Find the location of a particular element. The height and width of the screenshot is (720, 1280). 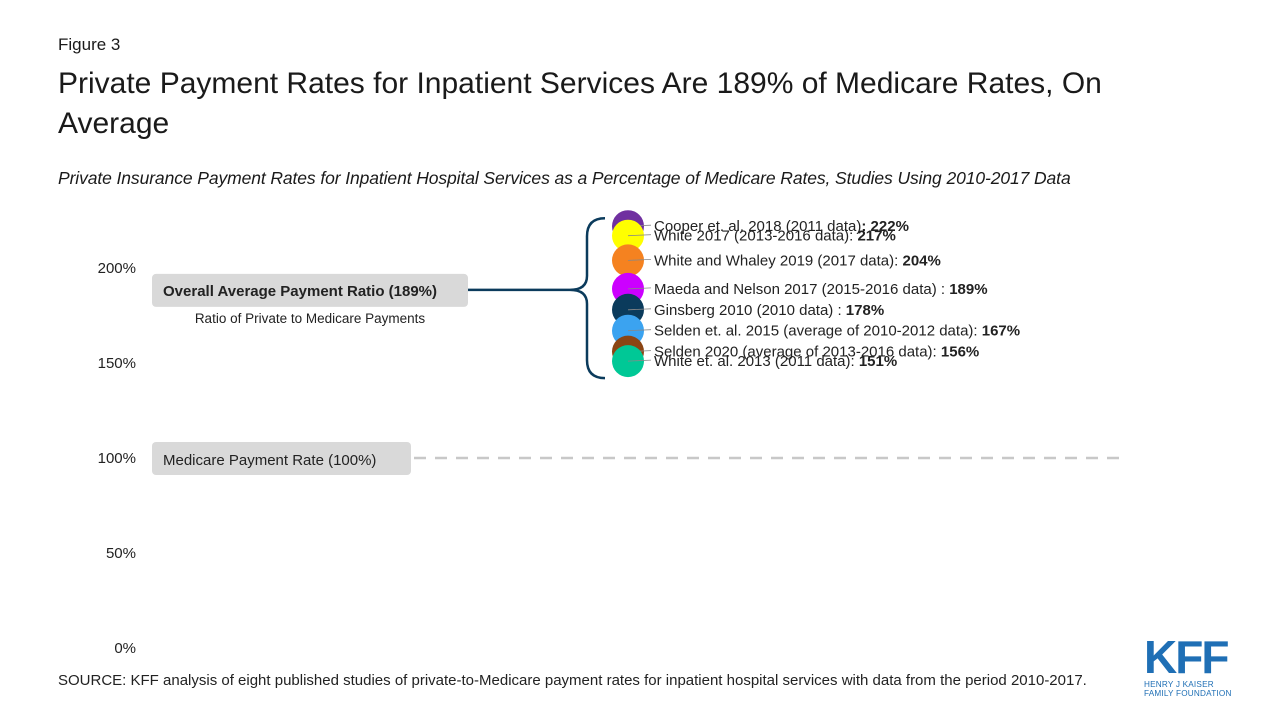

study-value: 156% is located at coordinates (960, 352).